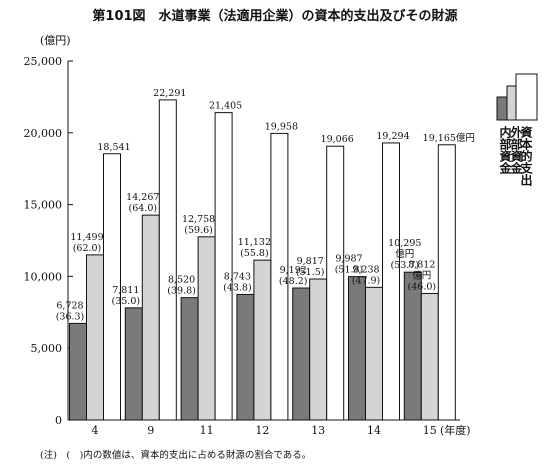 This screenshot has height=470, width=560. I want to click on value-label: 14,267 (64.0), so click(142, 203).